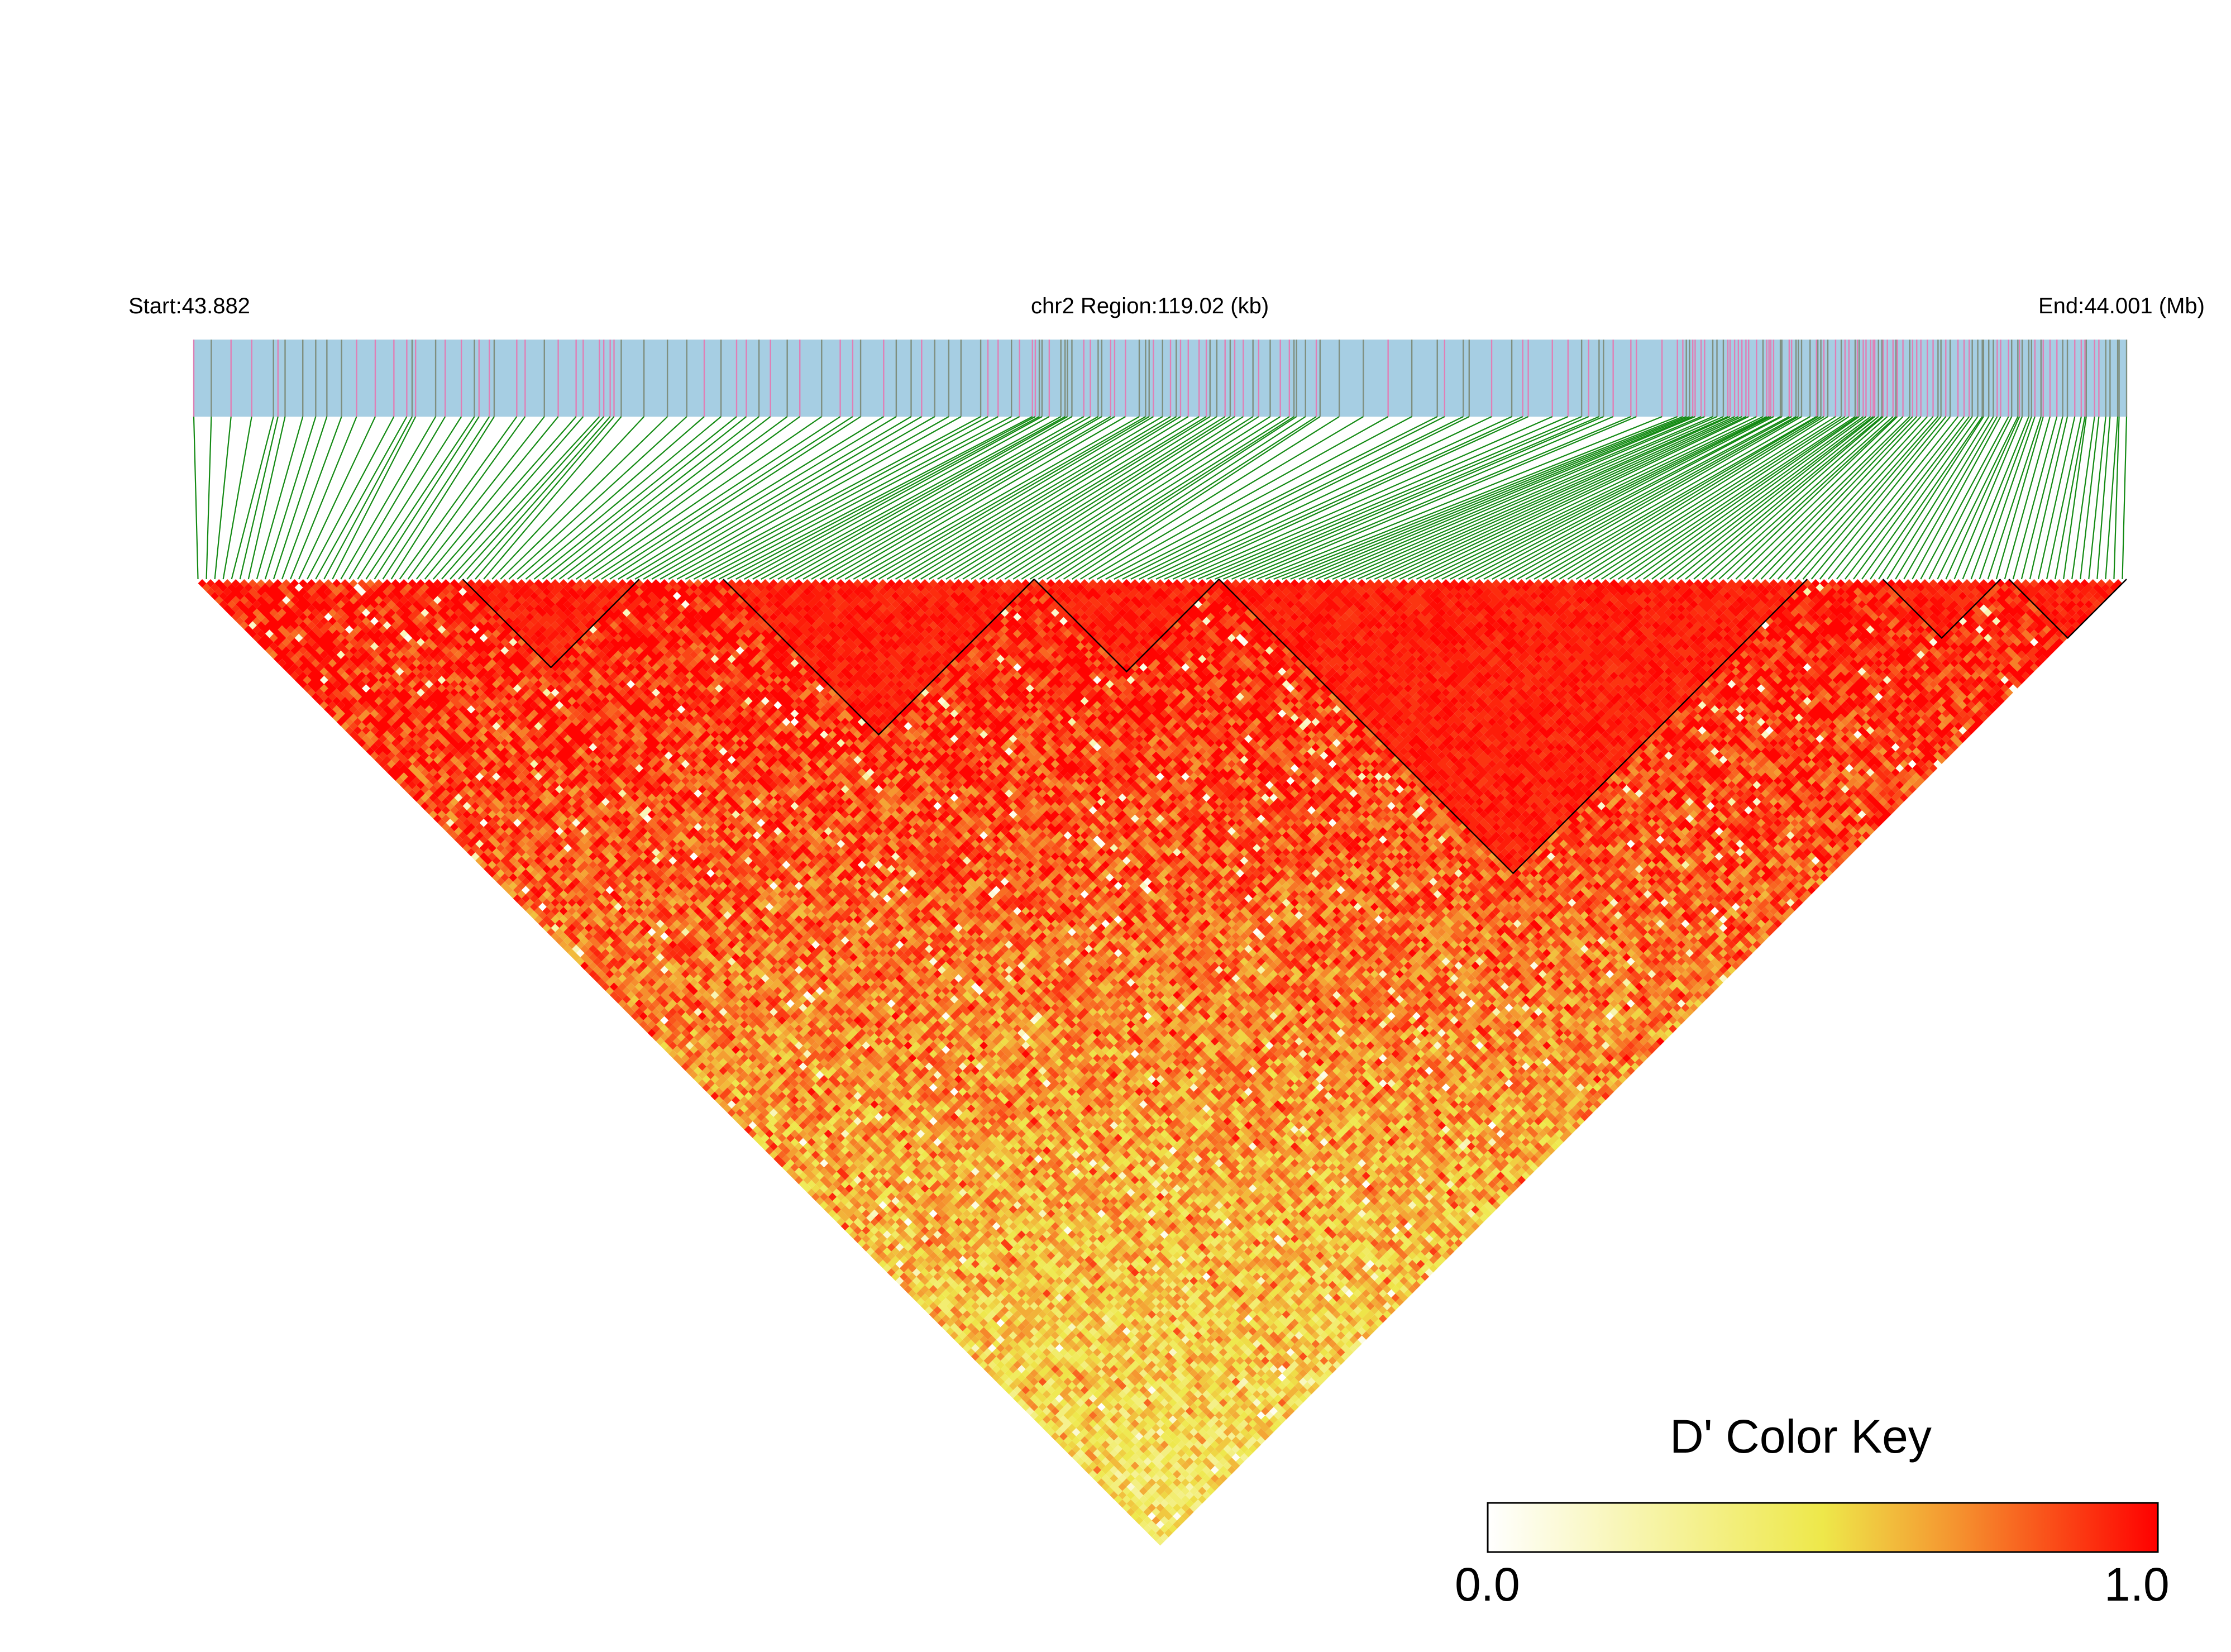 The width and height of the screenshot is (2231, 1652). I want to click on color-key-min-label: 0.0, so click(1487, 1584).